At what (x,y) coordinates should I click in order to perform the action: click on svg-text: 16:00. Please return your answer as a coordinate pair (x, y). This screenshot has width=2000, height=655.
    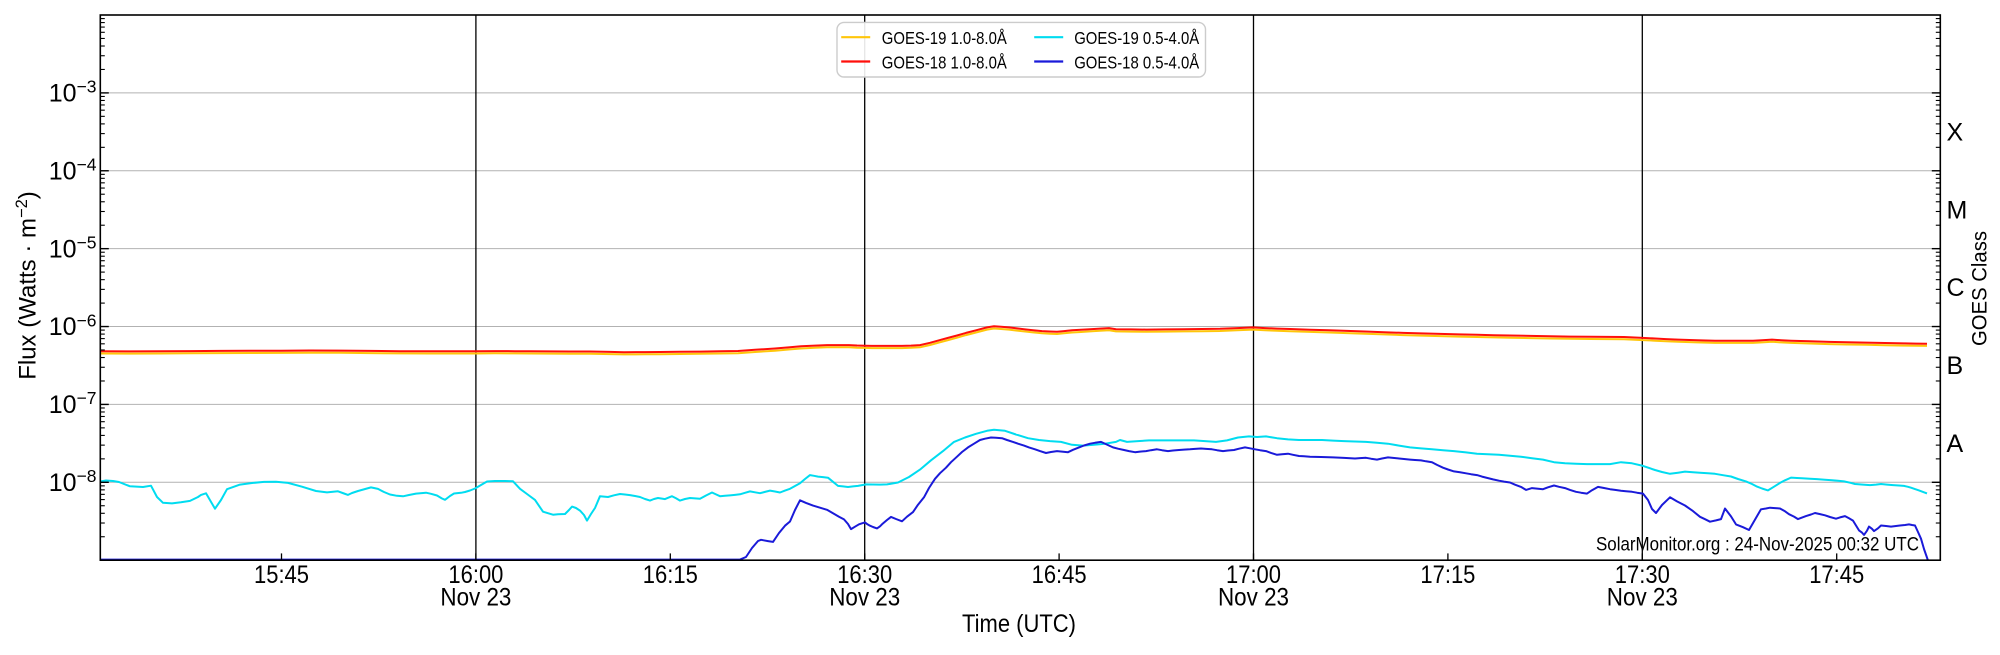
    Looking at the image, I should click on (475, 575).